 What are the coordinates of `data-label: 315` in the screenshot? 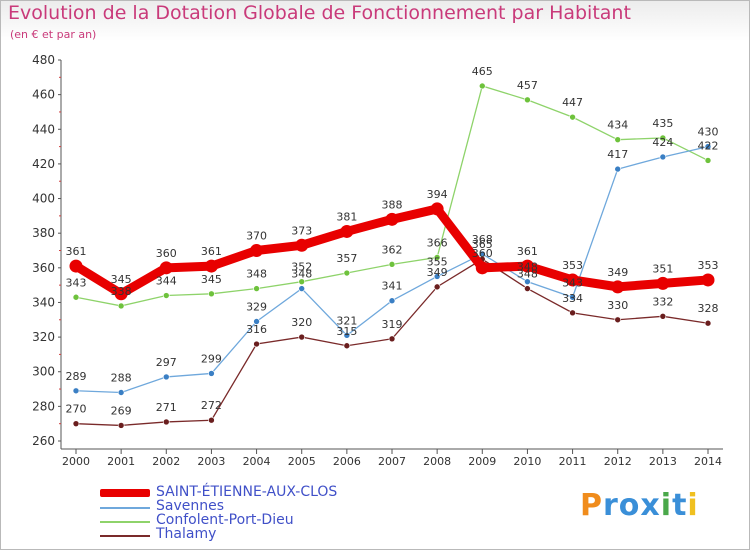 It's located at (346, 331).